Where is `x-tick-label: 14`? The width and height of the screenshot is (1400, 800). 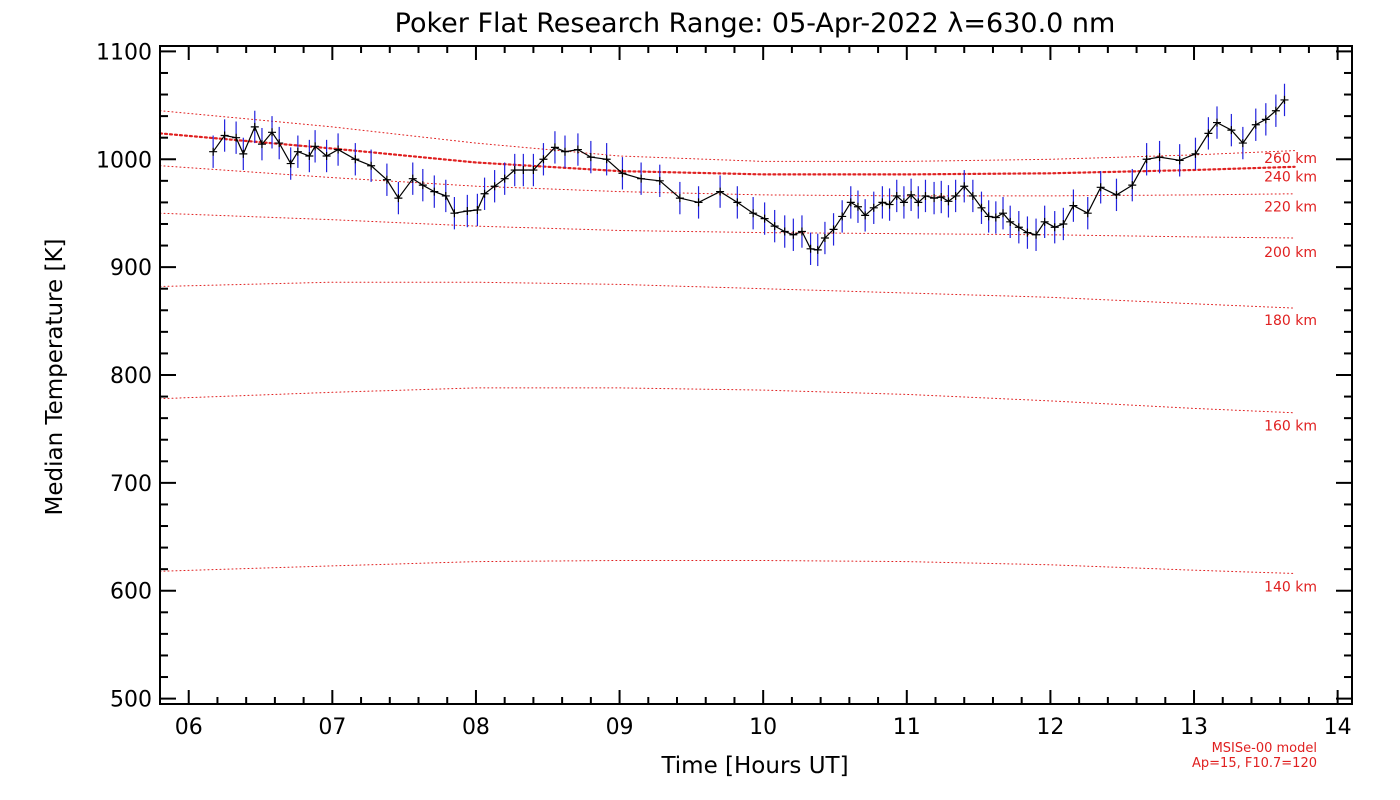
x-tick-label: 14 is located at coordinates (1338, 727).